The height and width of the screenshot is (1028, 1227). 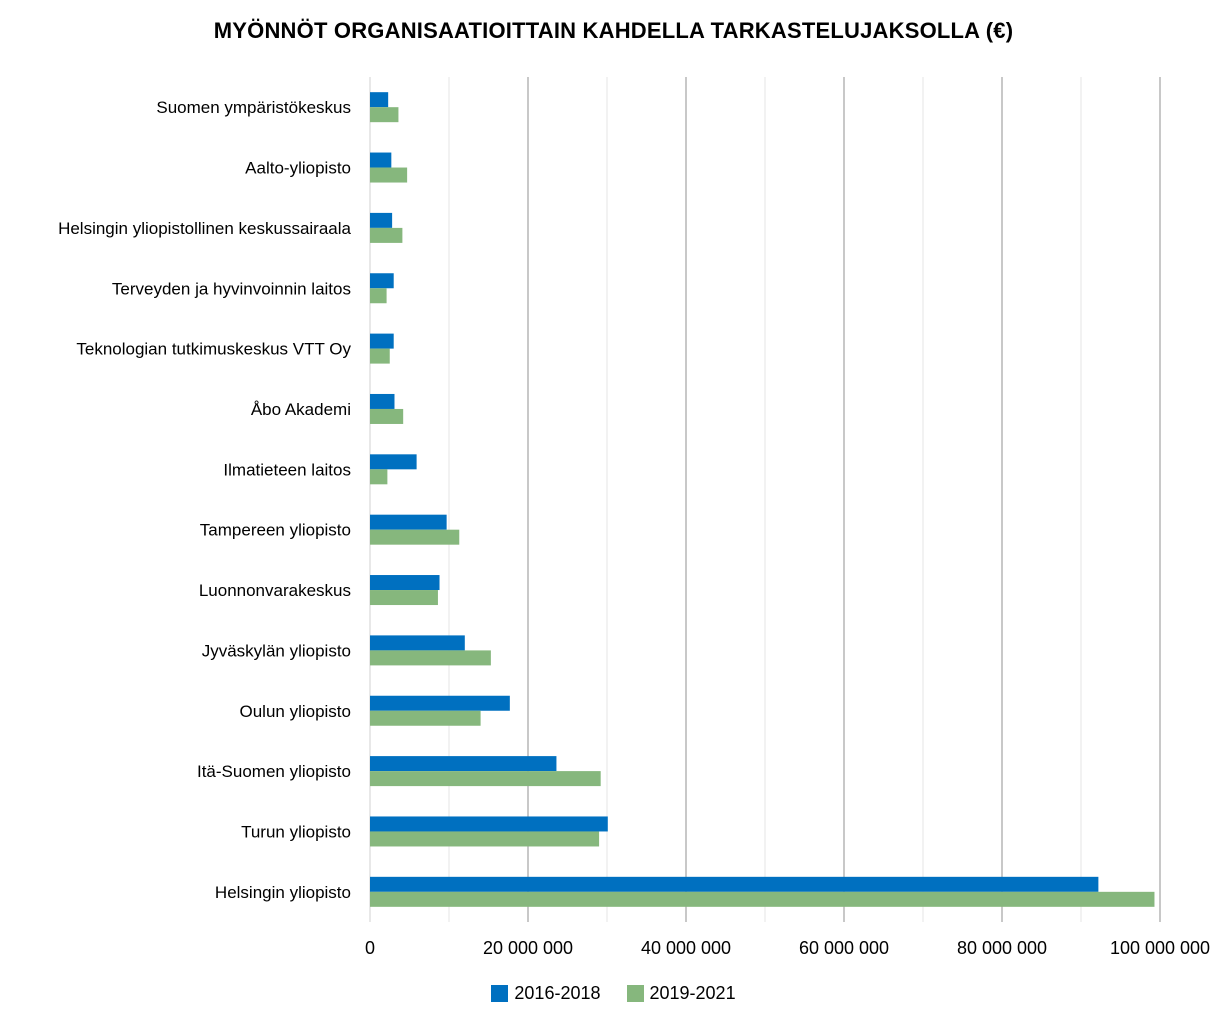 What do you see at coordinates (301, 409) in the screenshot?
I see `category-label: Åbo Akademi` at bounding box center [301, 409].